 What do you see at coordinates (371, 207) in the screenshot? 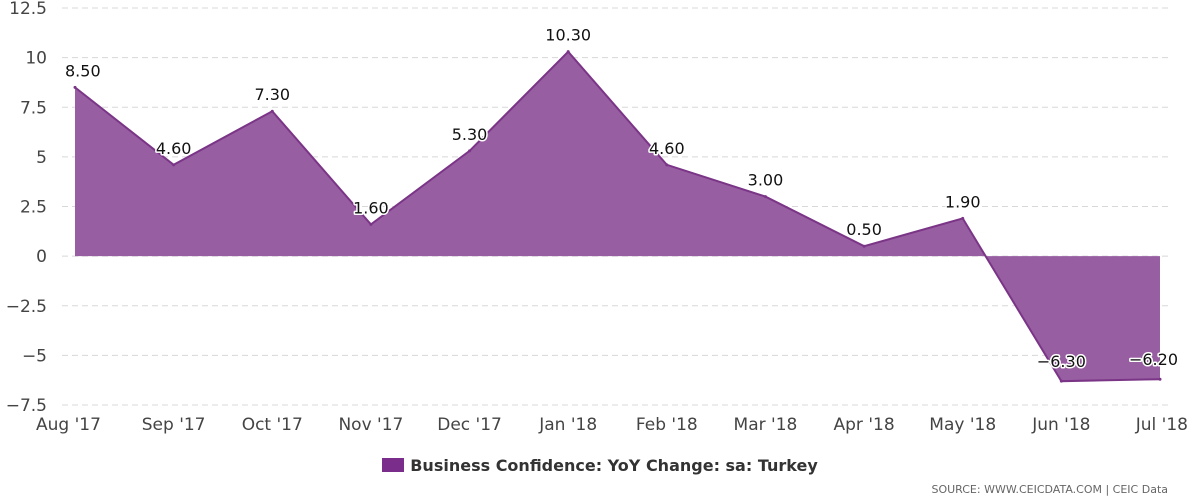
I see `data-label: 1.60` at bounding box center [371, 207].